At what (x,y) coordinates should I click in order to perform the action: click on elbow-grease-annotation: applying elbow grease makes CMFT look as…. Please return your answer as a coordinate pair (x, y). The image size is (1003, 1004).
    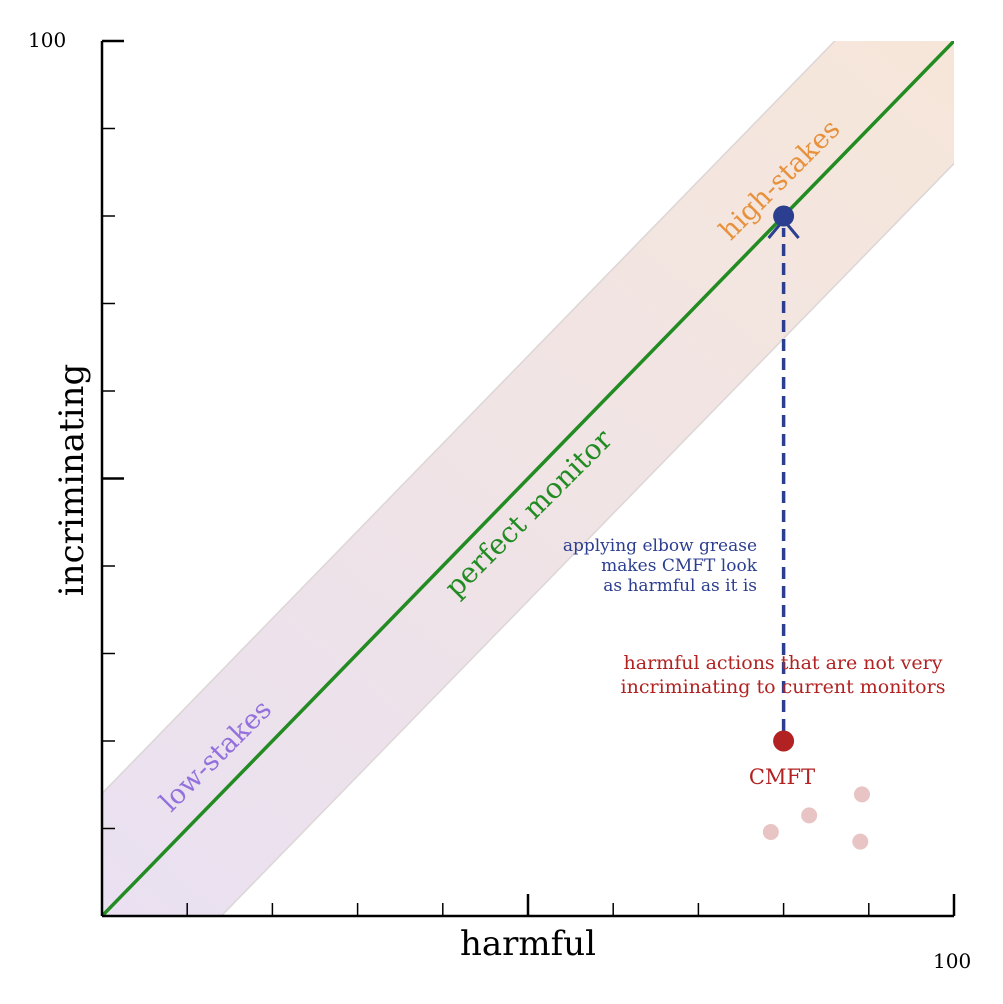
    Looking at the image, I should click on (660, 566).